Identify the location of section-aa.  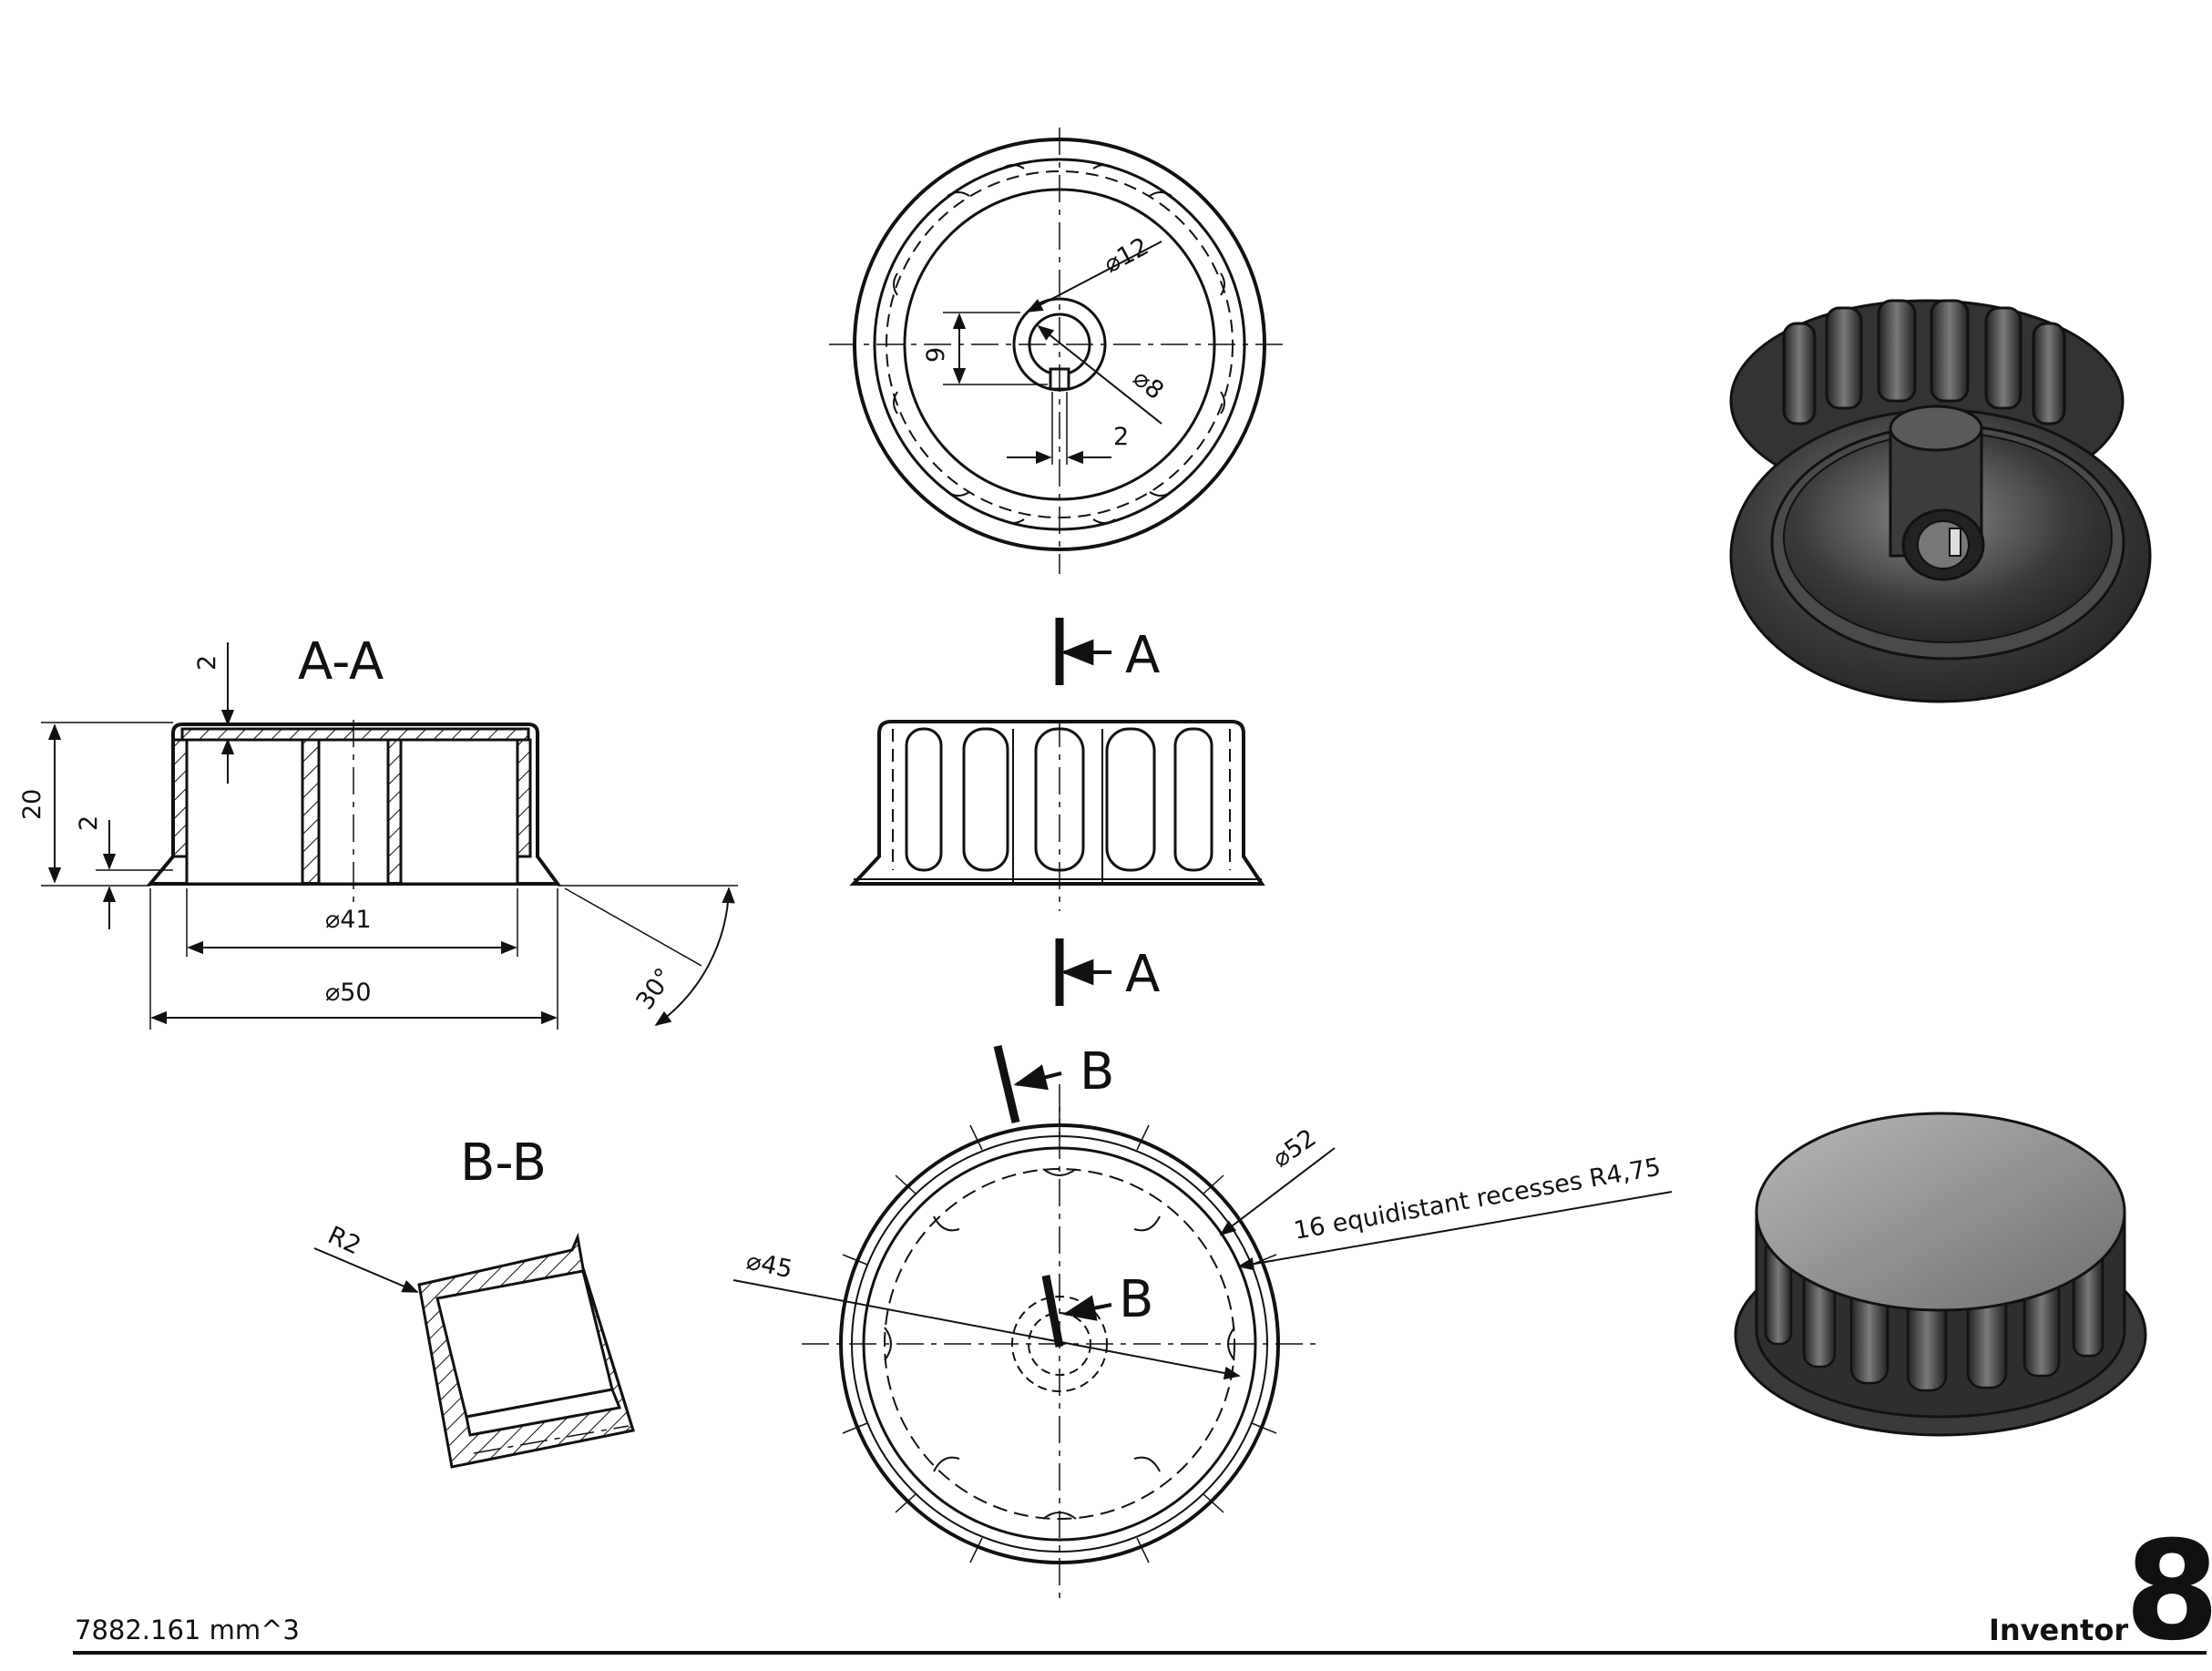
(353, 811).